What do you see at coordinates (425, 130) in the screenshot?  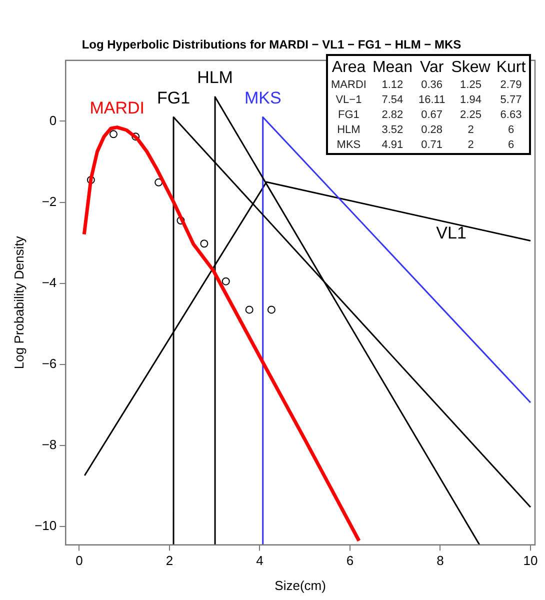 I see `text: HLM 3.52 0.28 2 6` at bounding box center [425, 130].